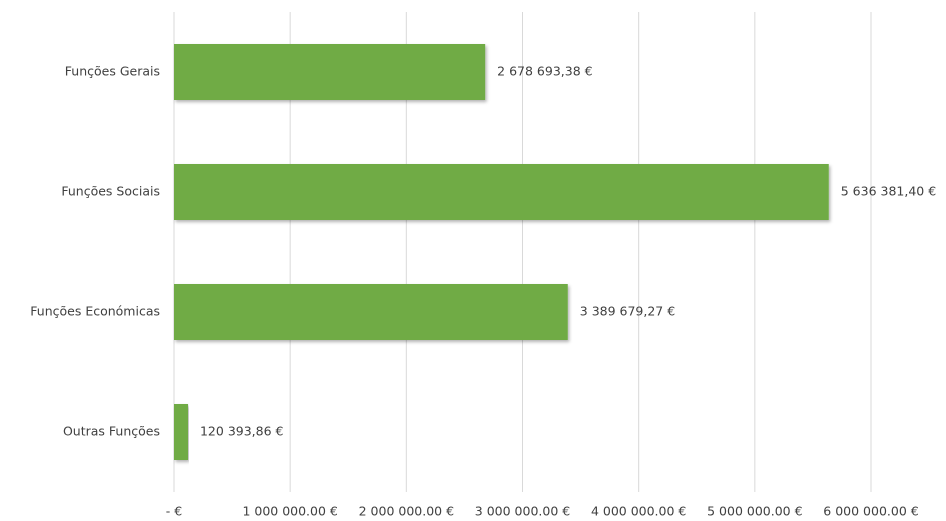  What do you see at coordinates (242, 431) in the screenshot?
I see `value-label: 120 393,86 €` at bounding box center [242, 431].